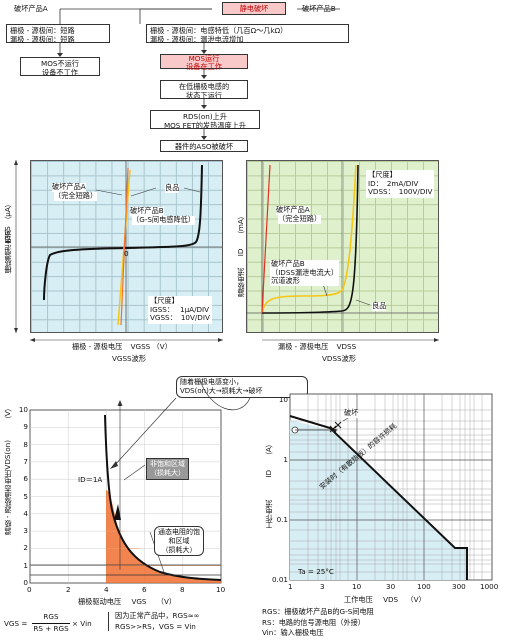  Describe the element at coordinates (254, 8) in the screenshot. I see `flow-title: 静电破坏` at that location.